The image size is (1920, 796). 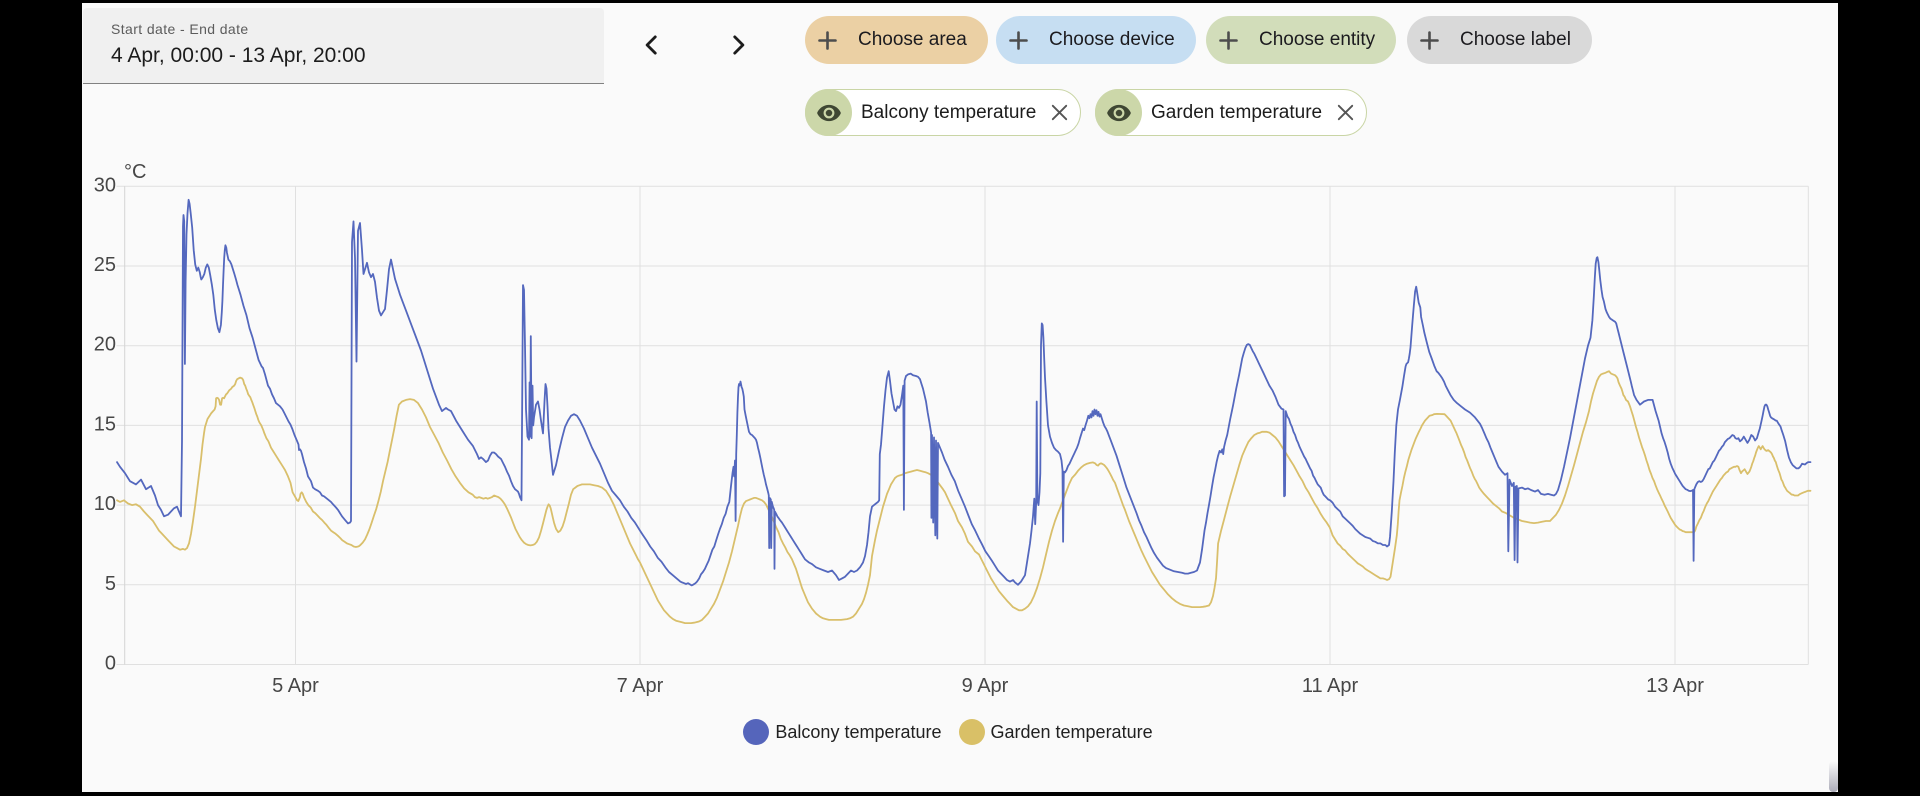 What do you see at coordinates (110, 584) in the screenshot?
I see `svg-text: 5` at bounding box center [110, 584].